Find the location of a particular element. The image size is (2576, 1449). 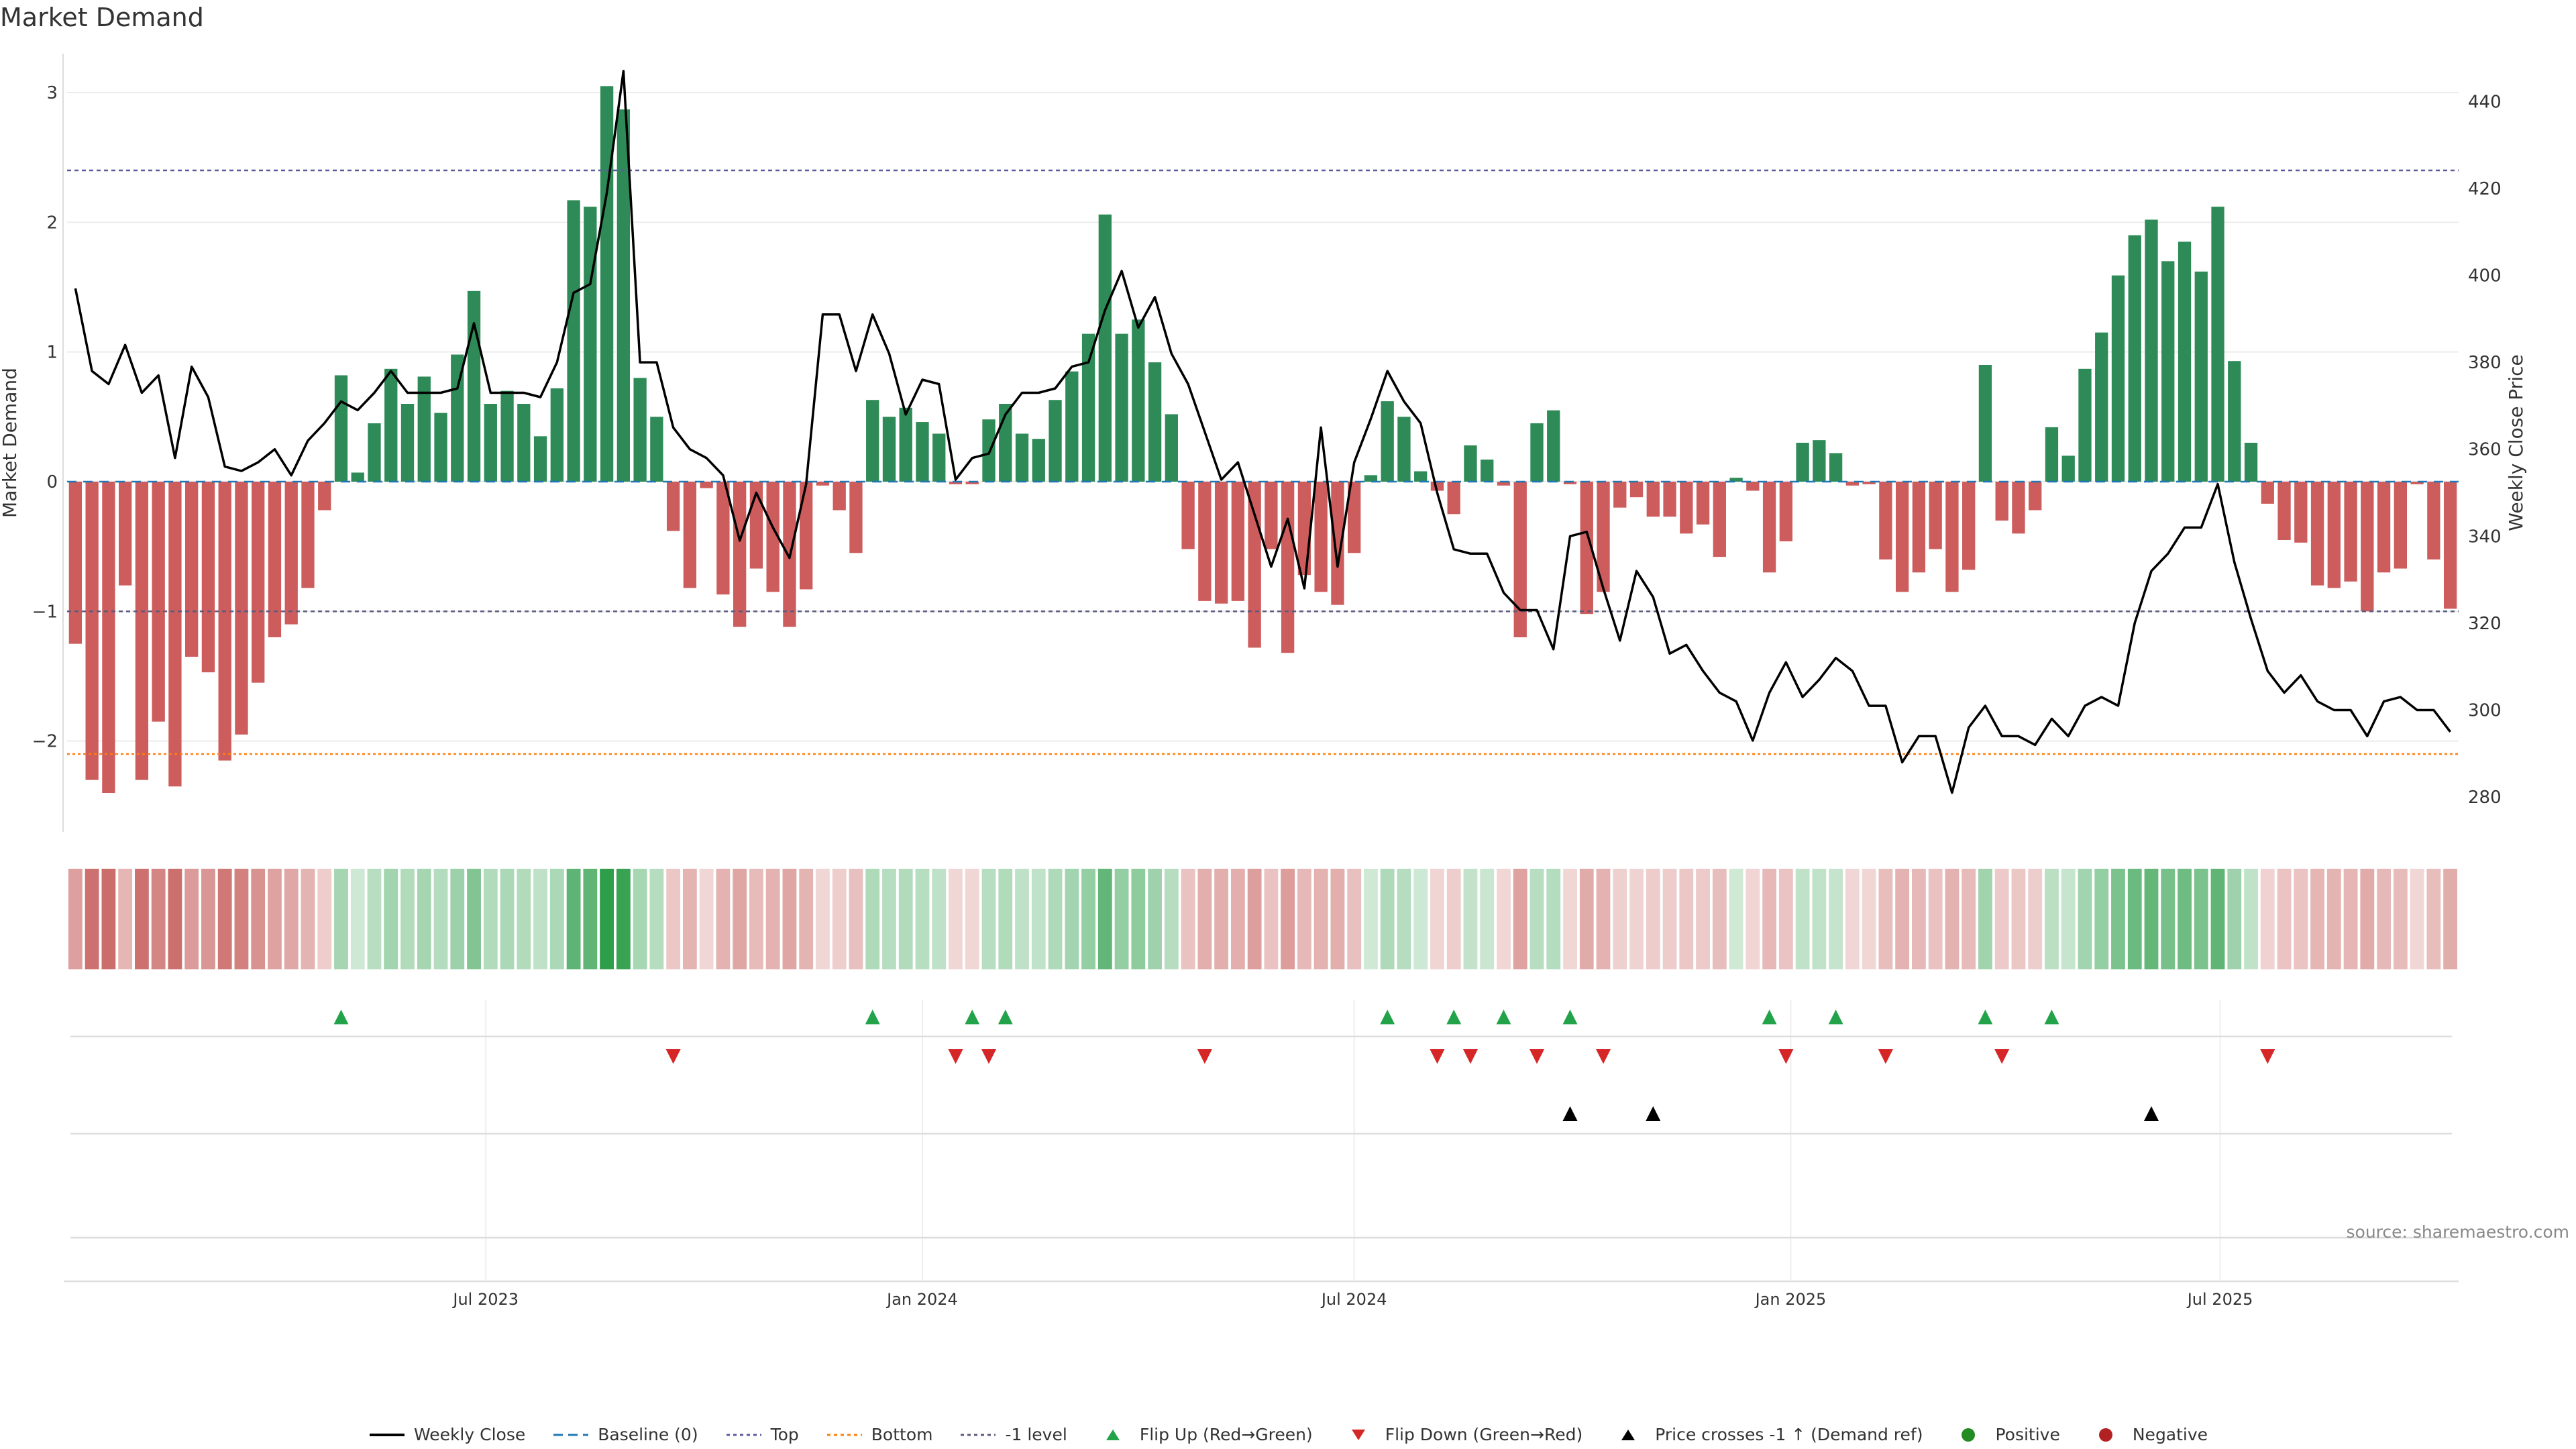

y2-axis-label: Weekly Close Price is located at coordinates (2516, 442).